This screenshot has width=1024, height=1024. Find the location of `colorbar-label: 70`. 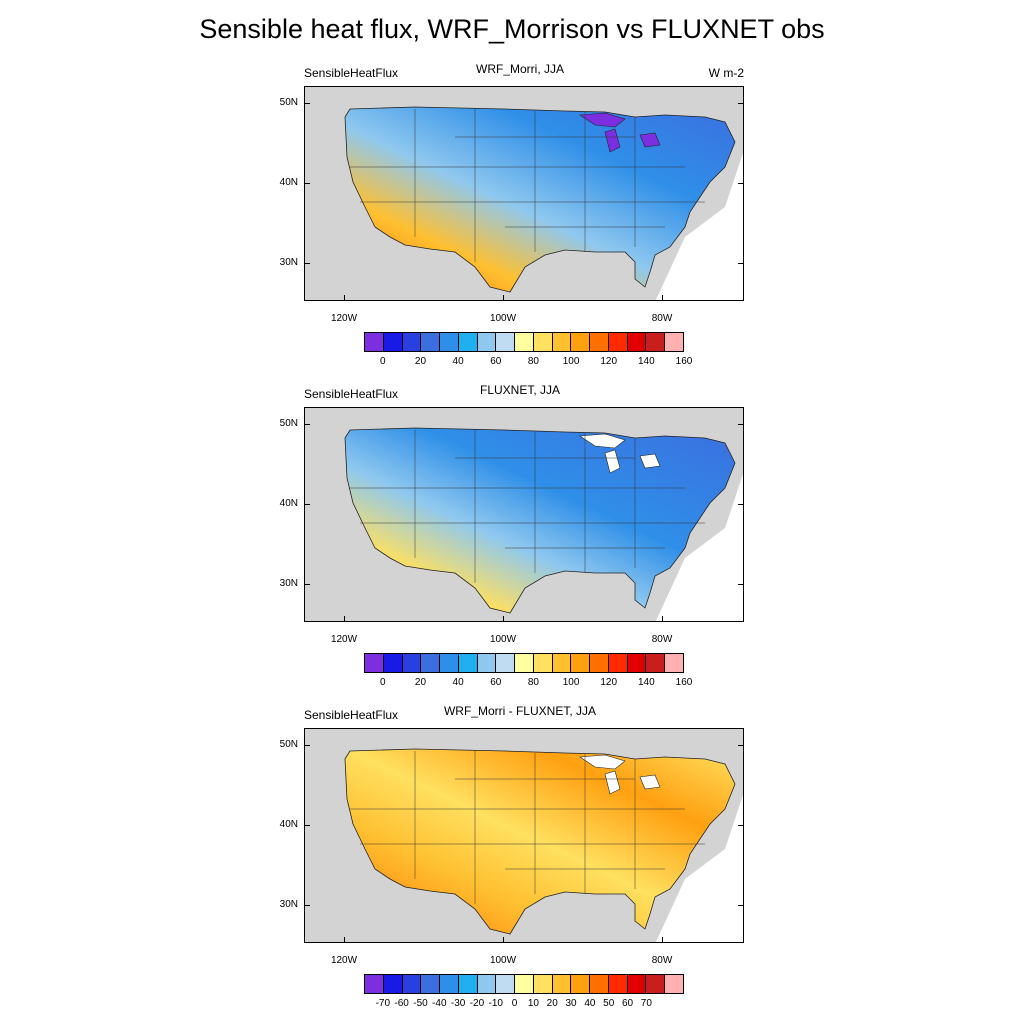

colorbar-label: 70 is located at coordinates (646, 1003).